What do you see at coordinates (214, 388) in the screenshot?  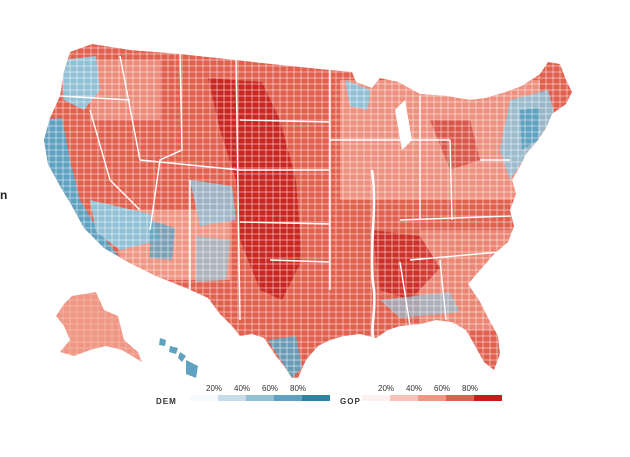 I see `legend-dem-tick: 20%` at bounding box center [214, 388].